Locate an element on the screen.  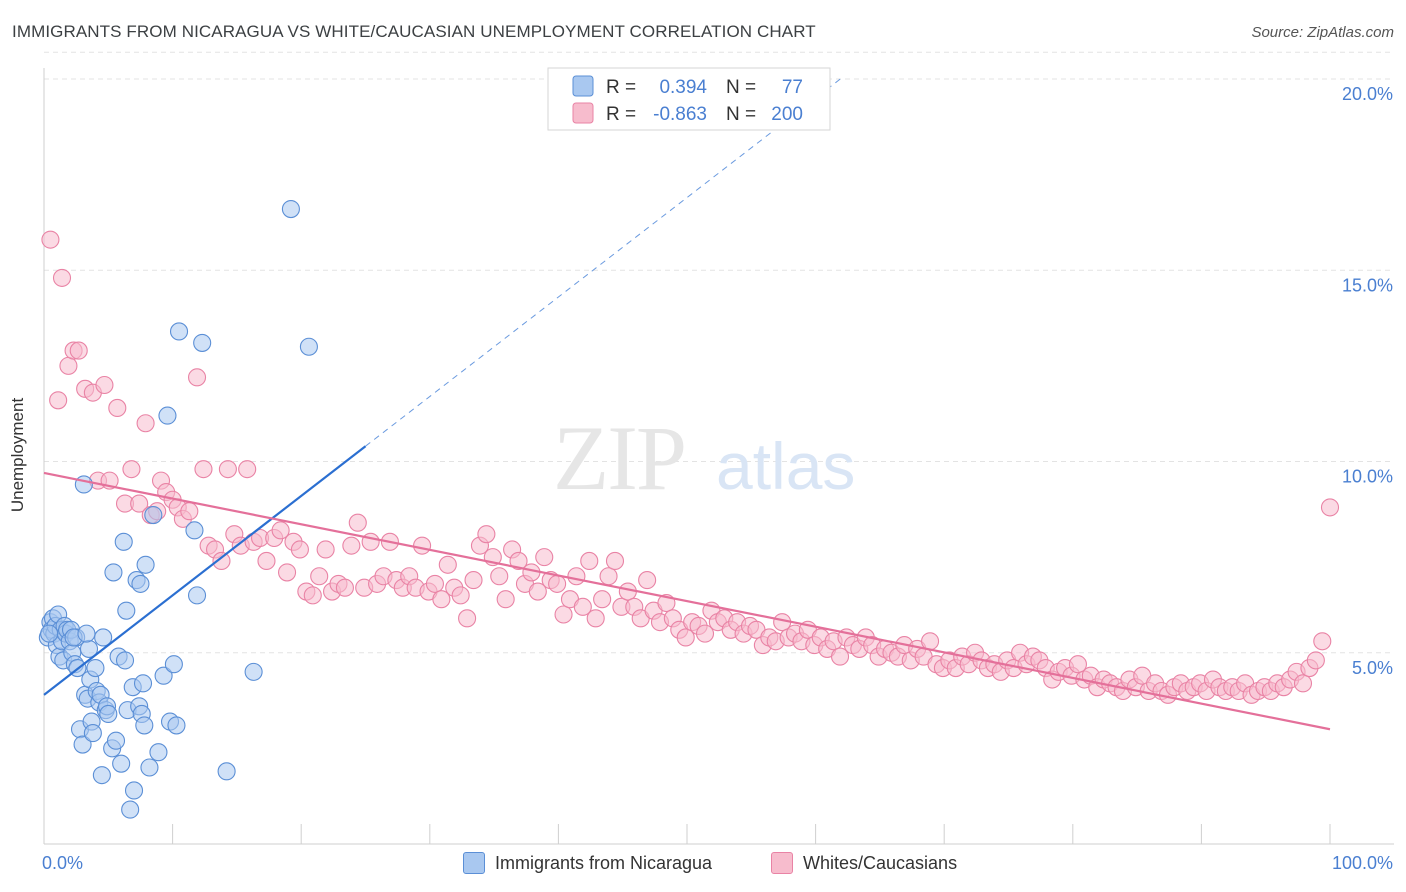
legend-row-1-r-label: R = is located at coordinates (621, 114).